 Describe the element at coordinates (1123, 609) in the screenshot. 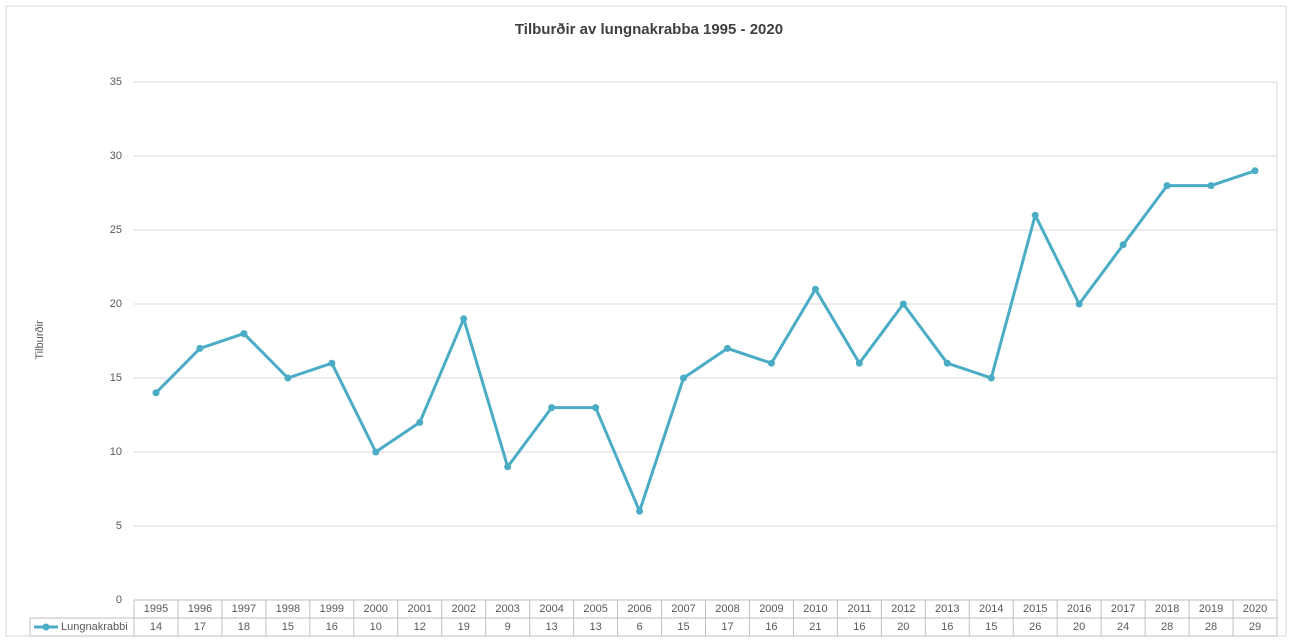

I see `x-tick-label: 2017` at that location.